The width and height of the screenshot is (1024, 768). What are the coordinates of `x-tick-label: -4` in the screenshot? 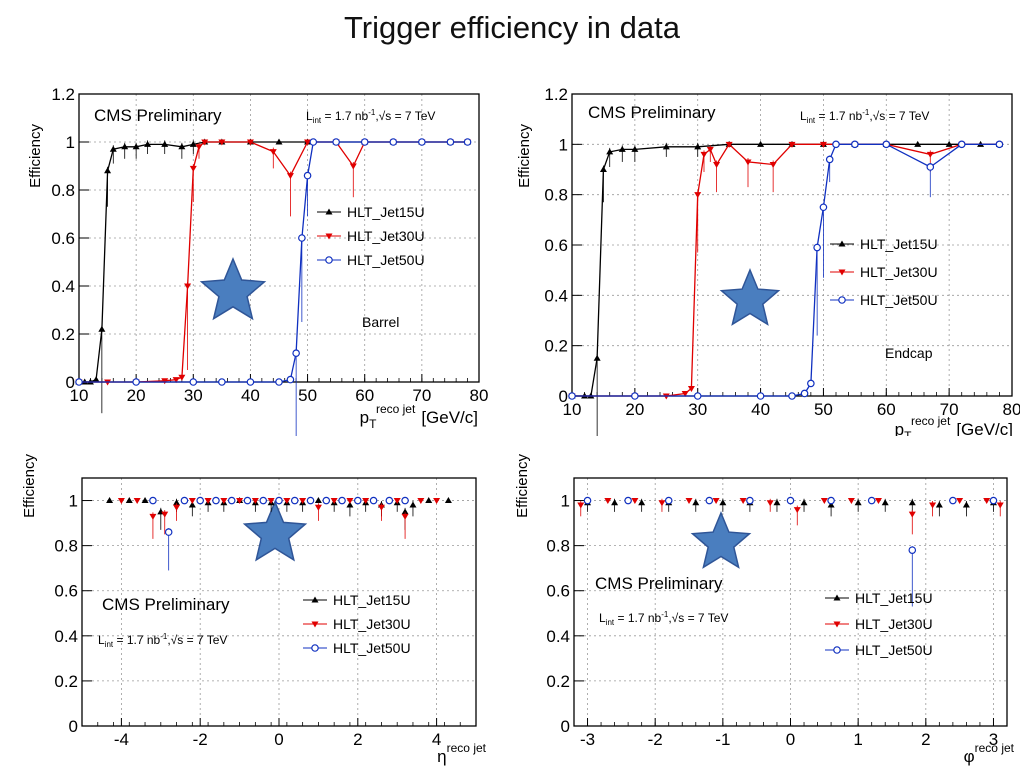 It's located at (121, 739).